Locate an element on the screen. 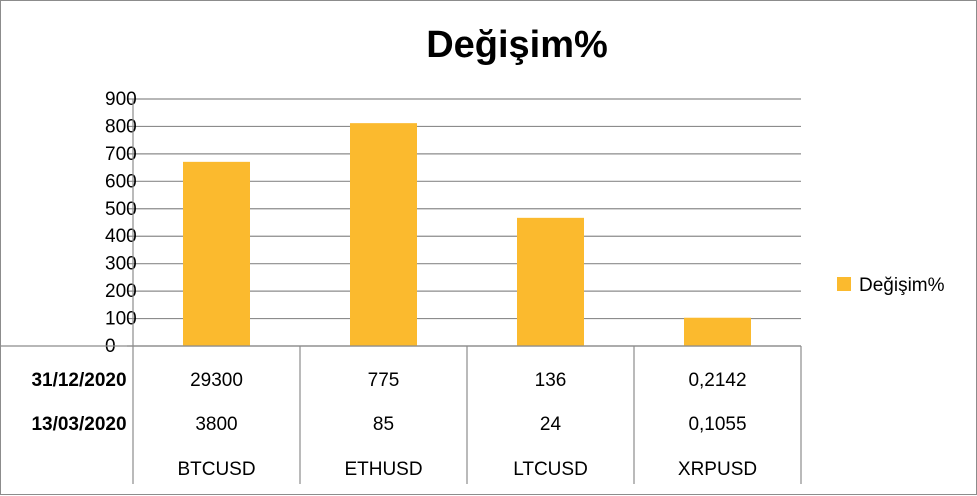  chart-title: Değişim% is located at coordinates (517, 45).